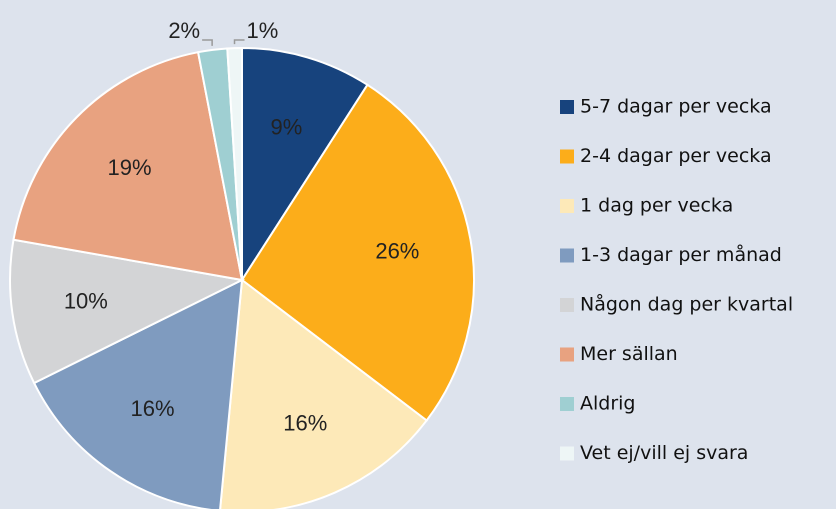  I want to click on legend-label: Vet ej/vill ej svara, so click(664, 453).